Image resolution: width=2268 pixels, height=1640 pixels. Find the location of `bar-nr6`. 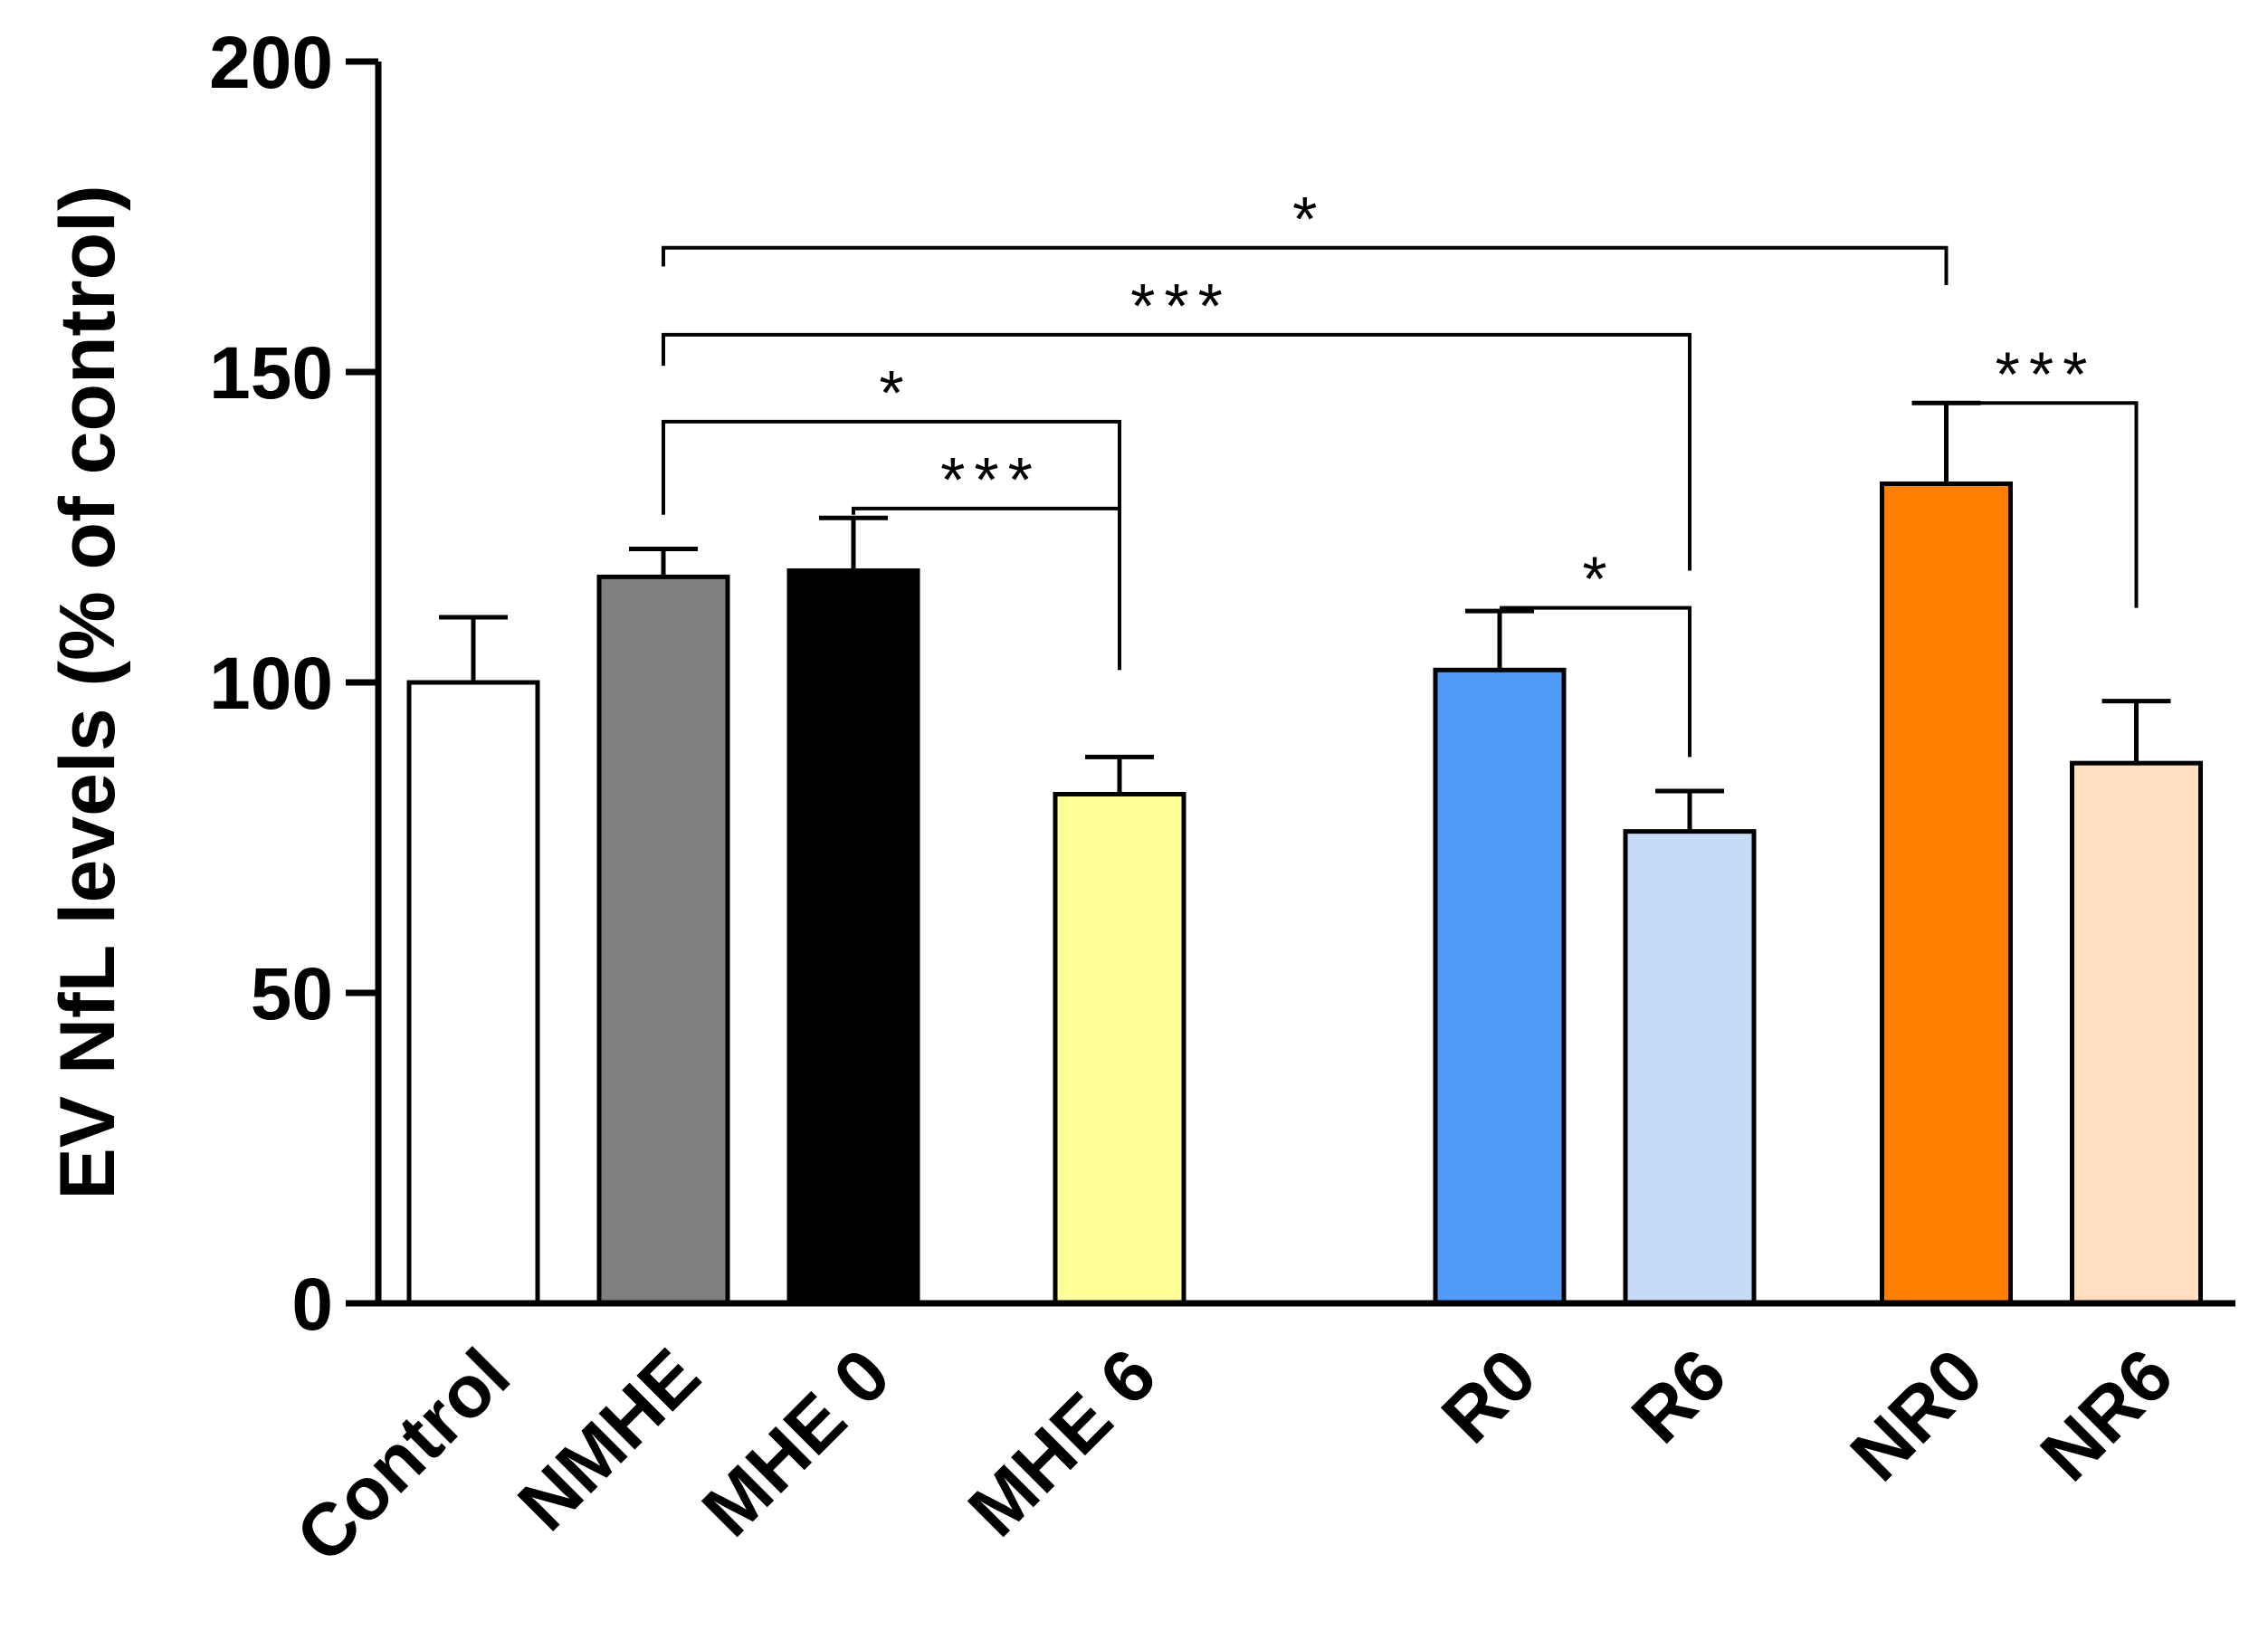

bar-nr6 is located at coordinates (2136, 1033).